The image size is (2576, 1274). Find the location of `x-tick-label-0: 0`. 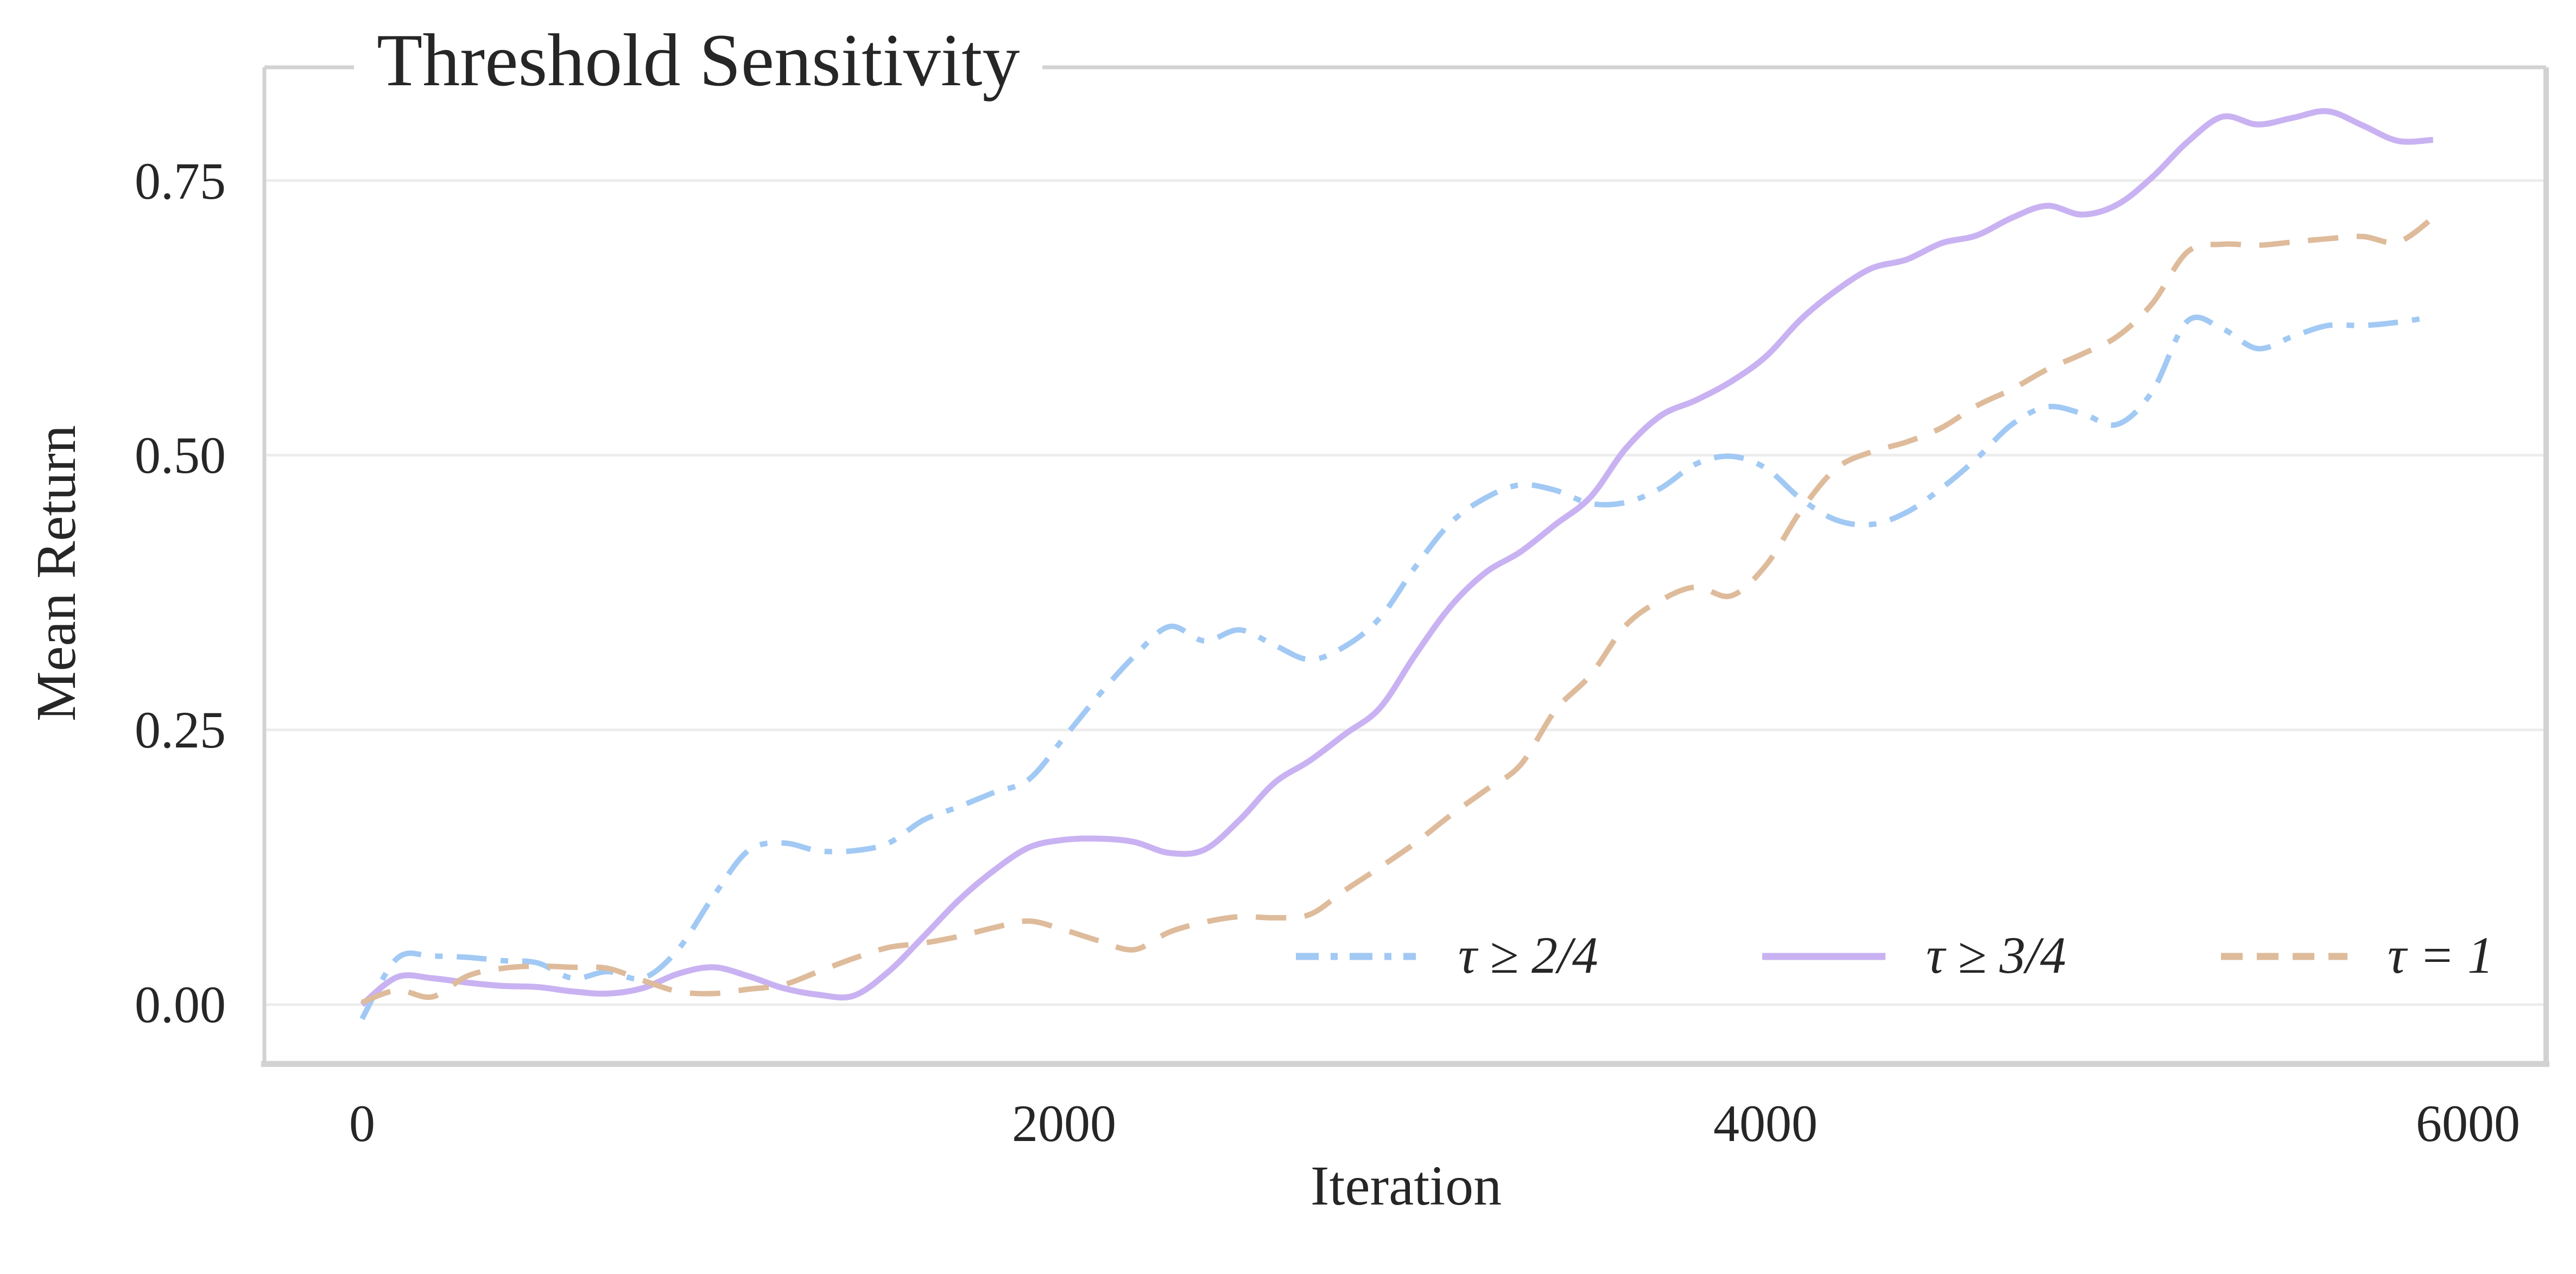

x-tick-label-0: 0 is located at coordinates (362, 1123).